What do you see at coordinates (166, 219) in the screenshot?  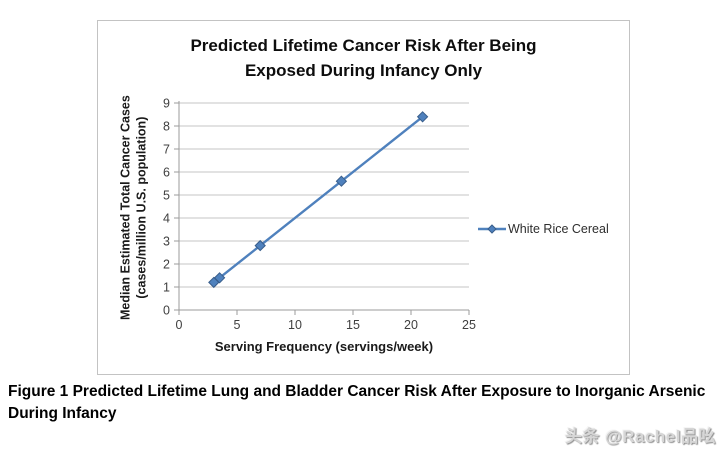 I see `y-tick-label: 4` at bounding box center [166, 219].